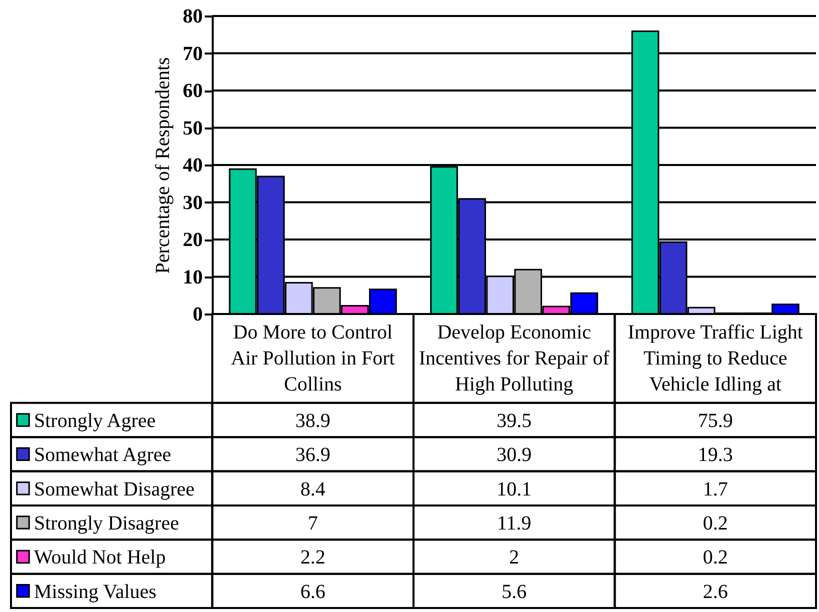 Image resolution: width=819 pixels, height=612 pixels. Describe the element at coordinates (715, 489) in the screenshot. I see `data-label: 1.7` at that location.